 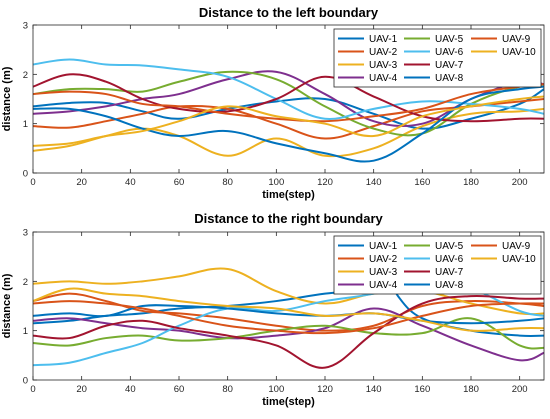 What do you see at coordinates (288, 218) in the screenshot?
I see `chart-title: Distance to the right boundary` at bounding box center [288, 218].